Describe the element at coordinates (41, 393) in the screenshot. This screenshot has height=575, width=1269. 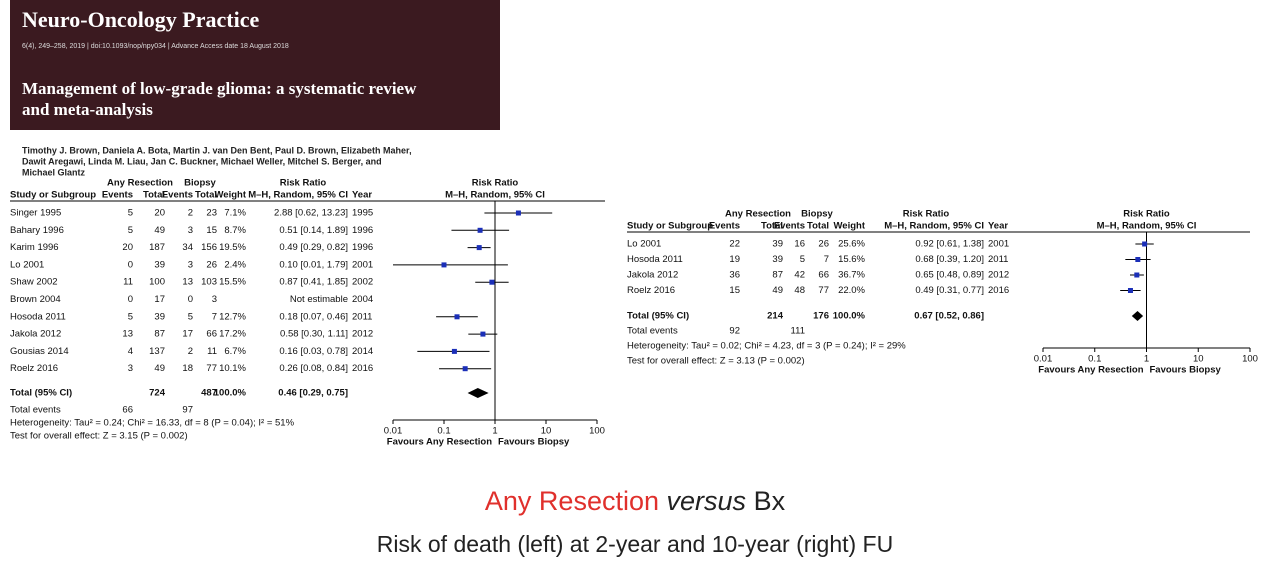
I see `study-name: Total (95% CI)` at that location.